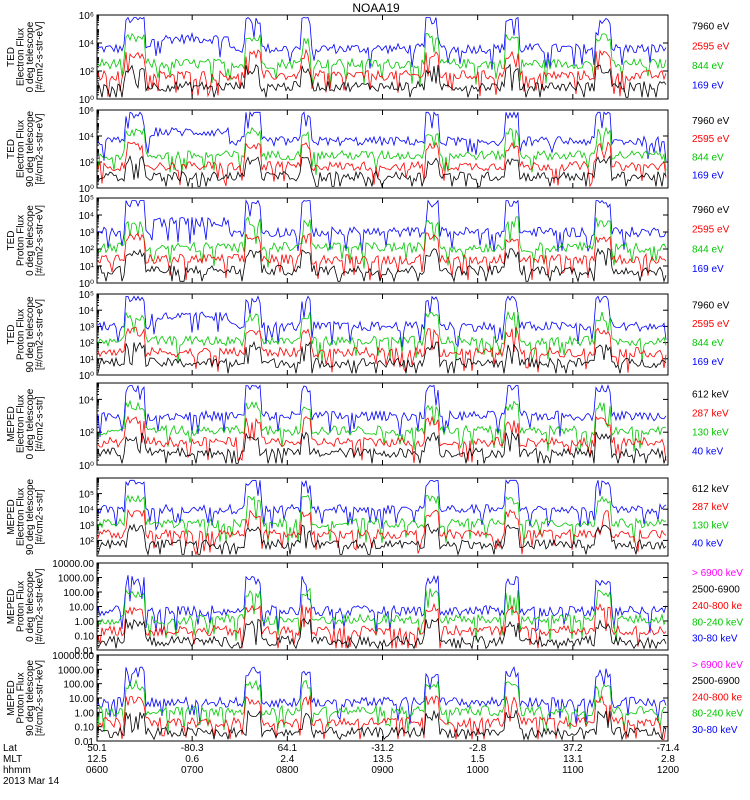  Describe the element at coordinates (573, 759) in the screenshot. I see `x-tick-label: 13.1` at that location.